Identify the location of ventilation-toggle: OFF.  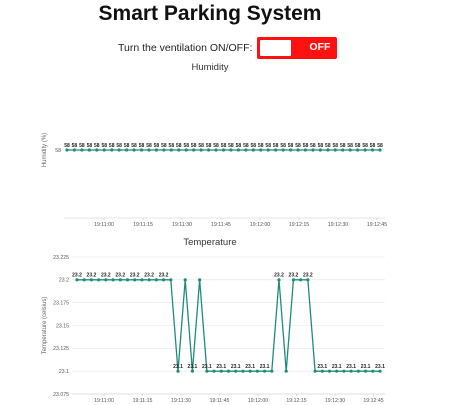
(297, 48).